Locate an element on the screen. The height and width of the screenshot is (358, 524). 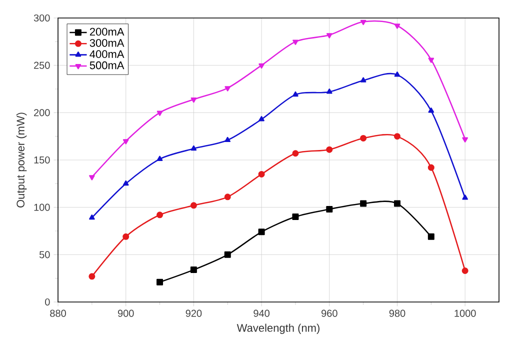
y-tick-label: 250 is located at coordinates (42, 65).